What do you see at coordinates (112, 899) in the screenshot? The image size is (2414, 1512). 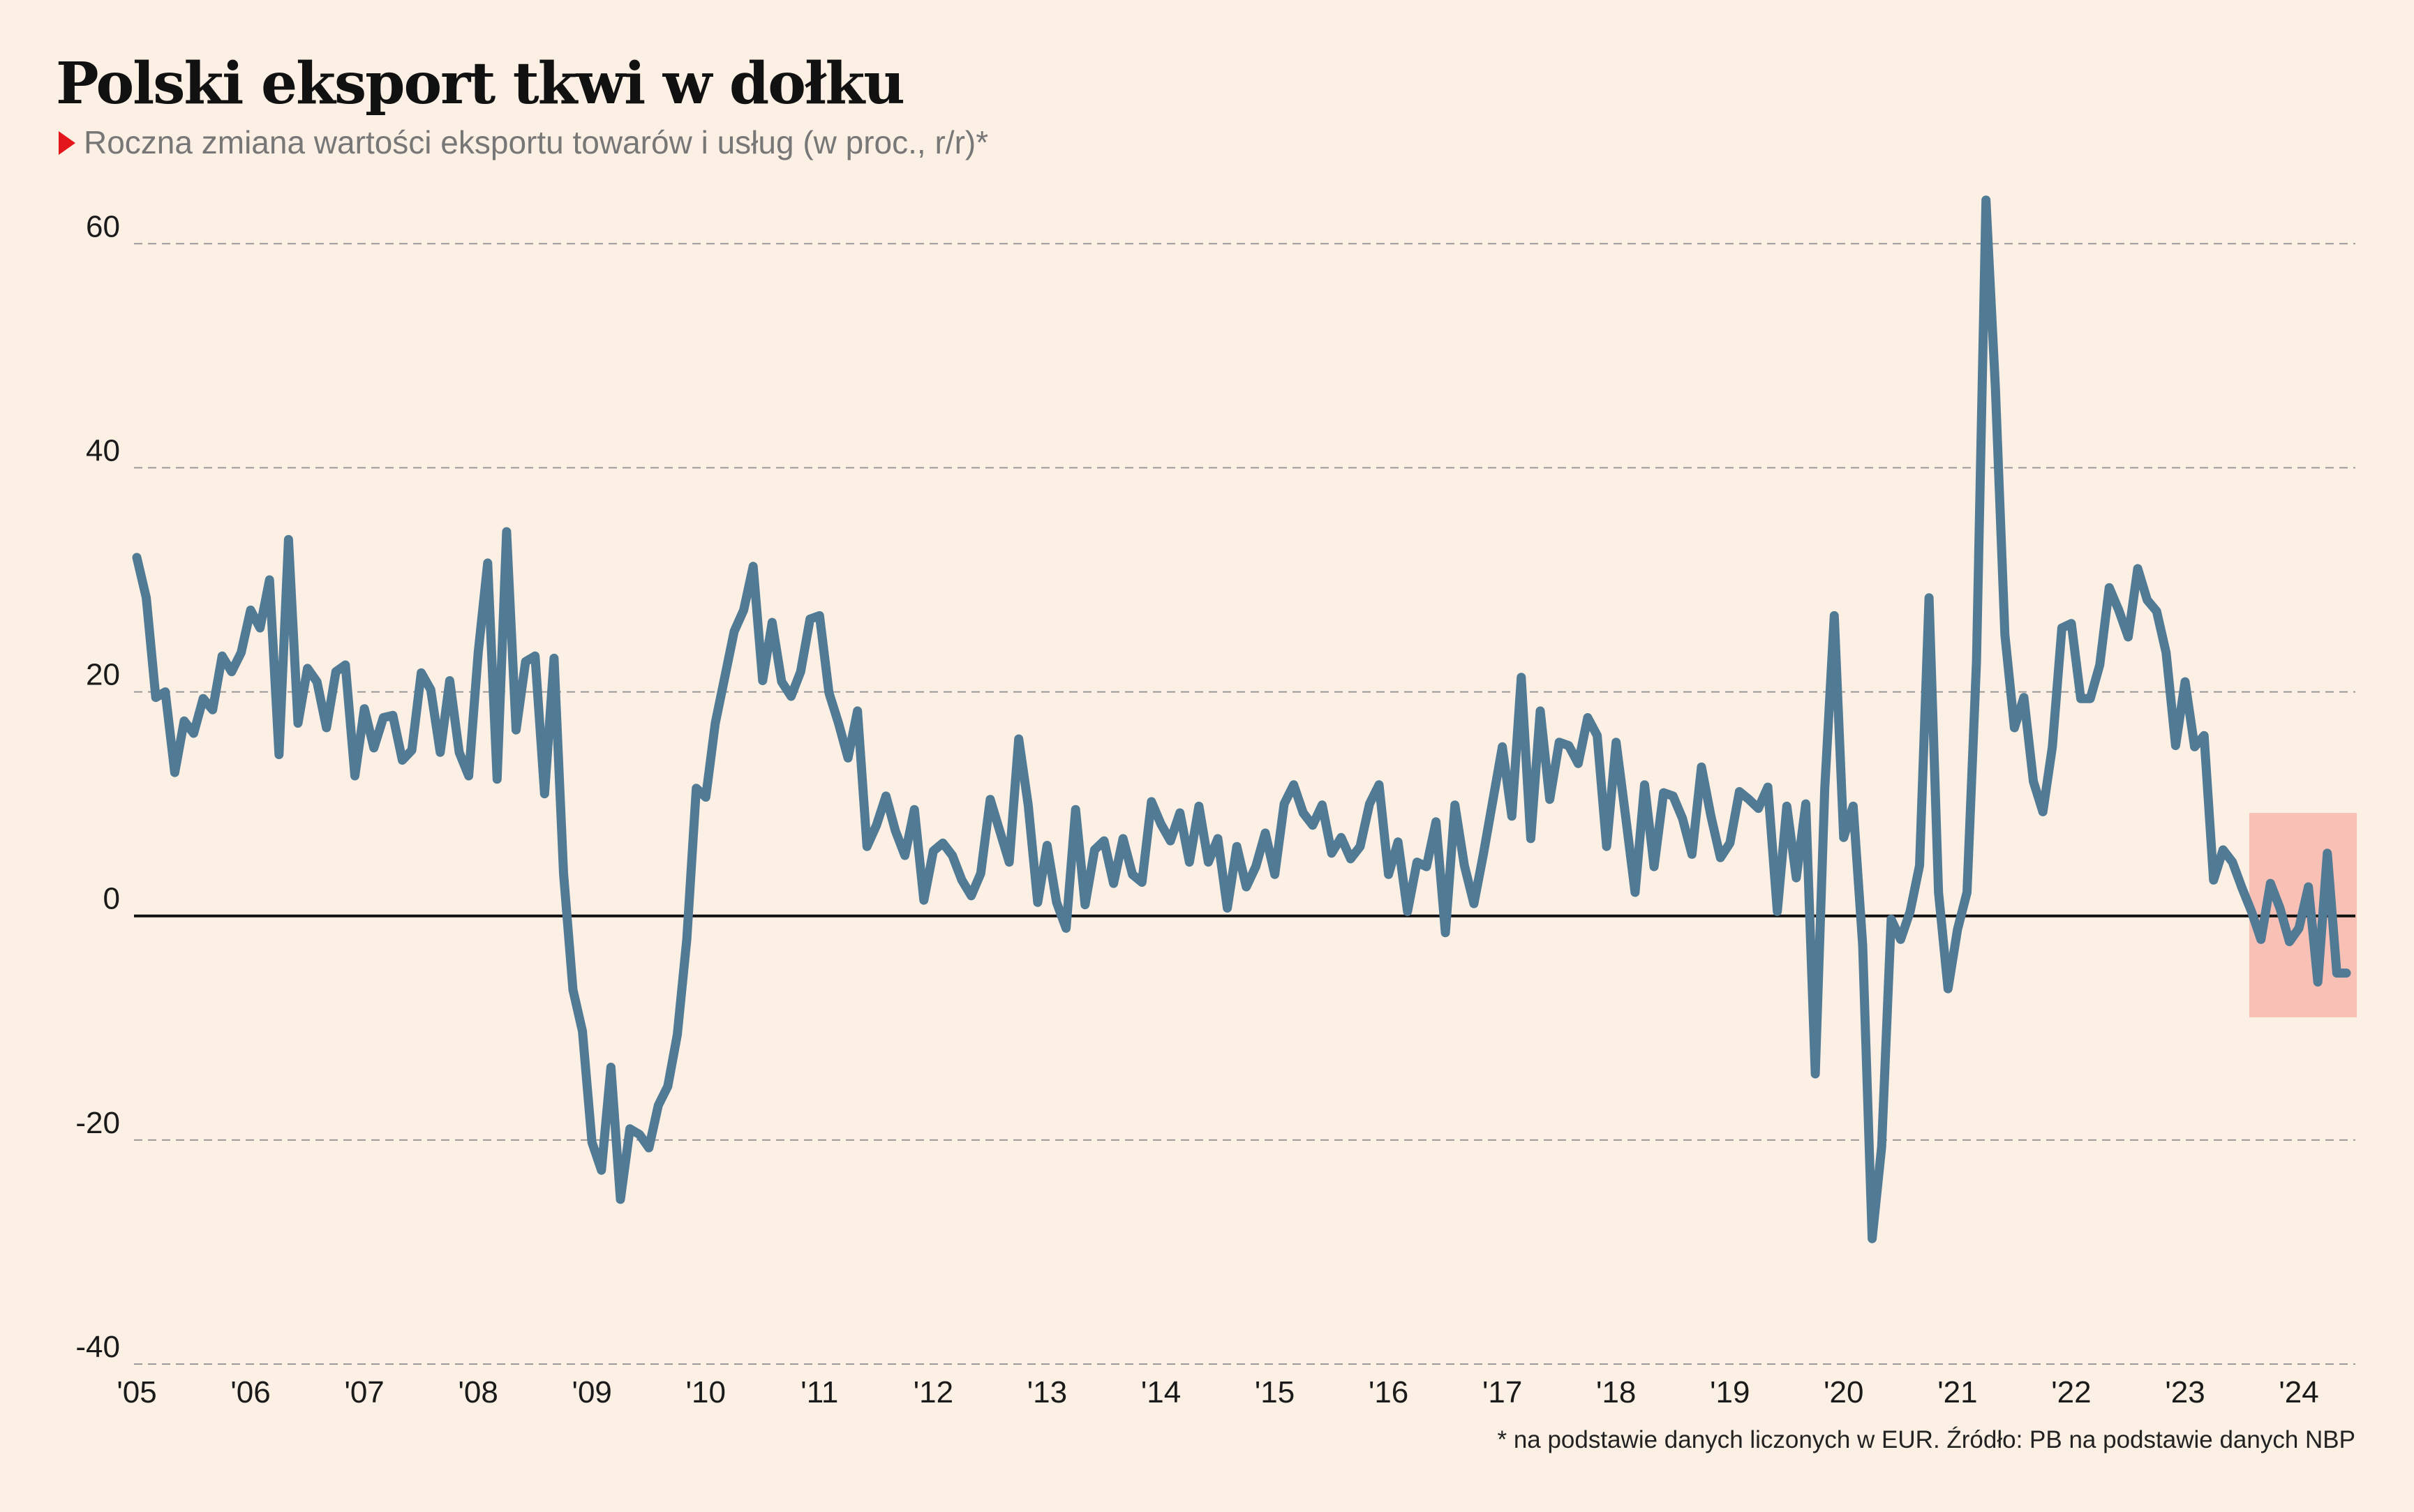 I see `y-tick-label: 0` at bounding box center [112, 899].